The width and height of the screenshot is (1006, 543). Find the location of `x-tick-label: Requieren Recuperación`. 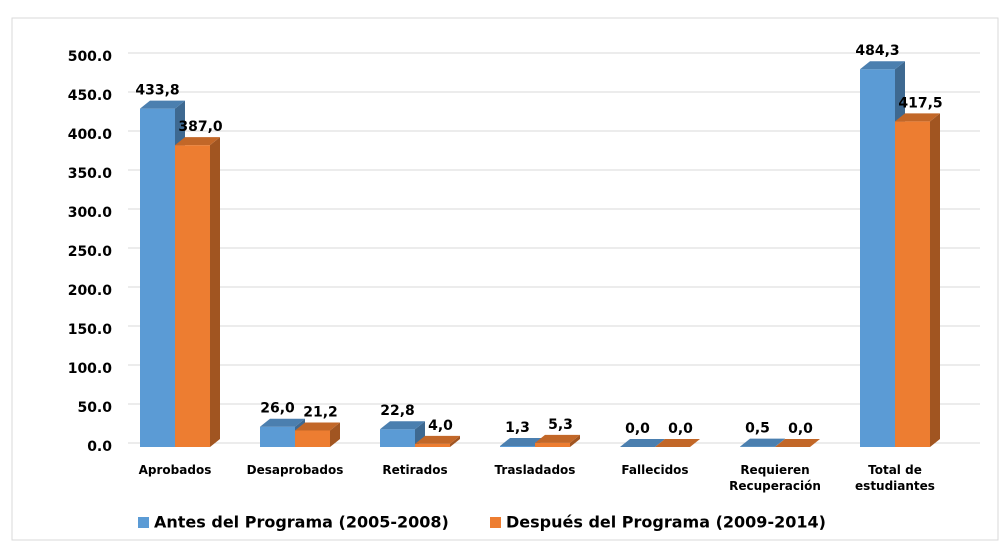

x-tick-label: Requieren Recuperación is located at coordinates (775, 478).